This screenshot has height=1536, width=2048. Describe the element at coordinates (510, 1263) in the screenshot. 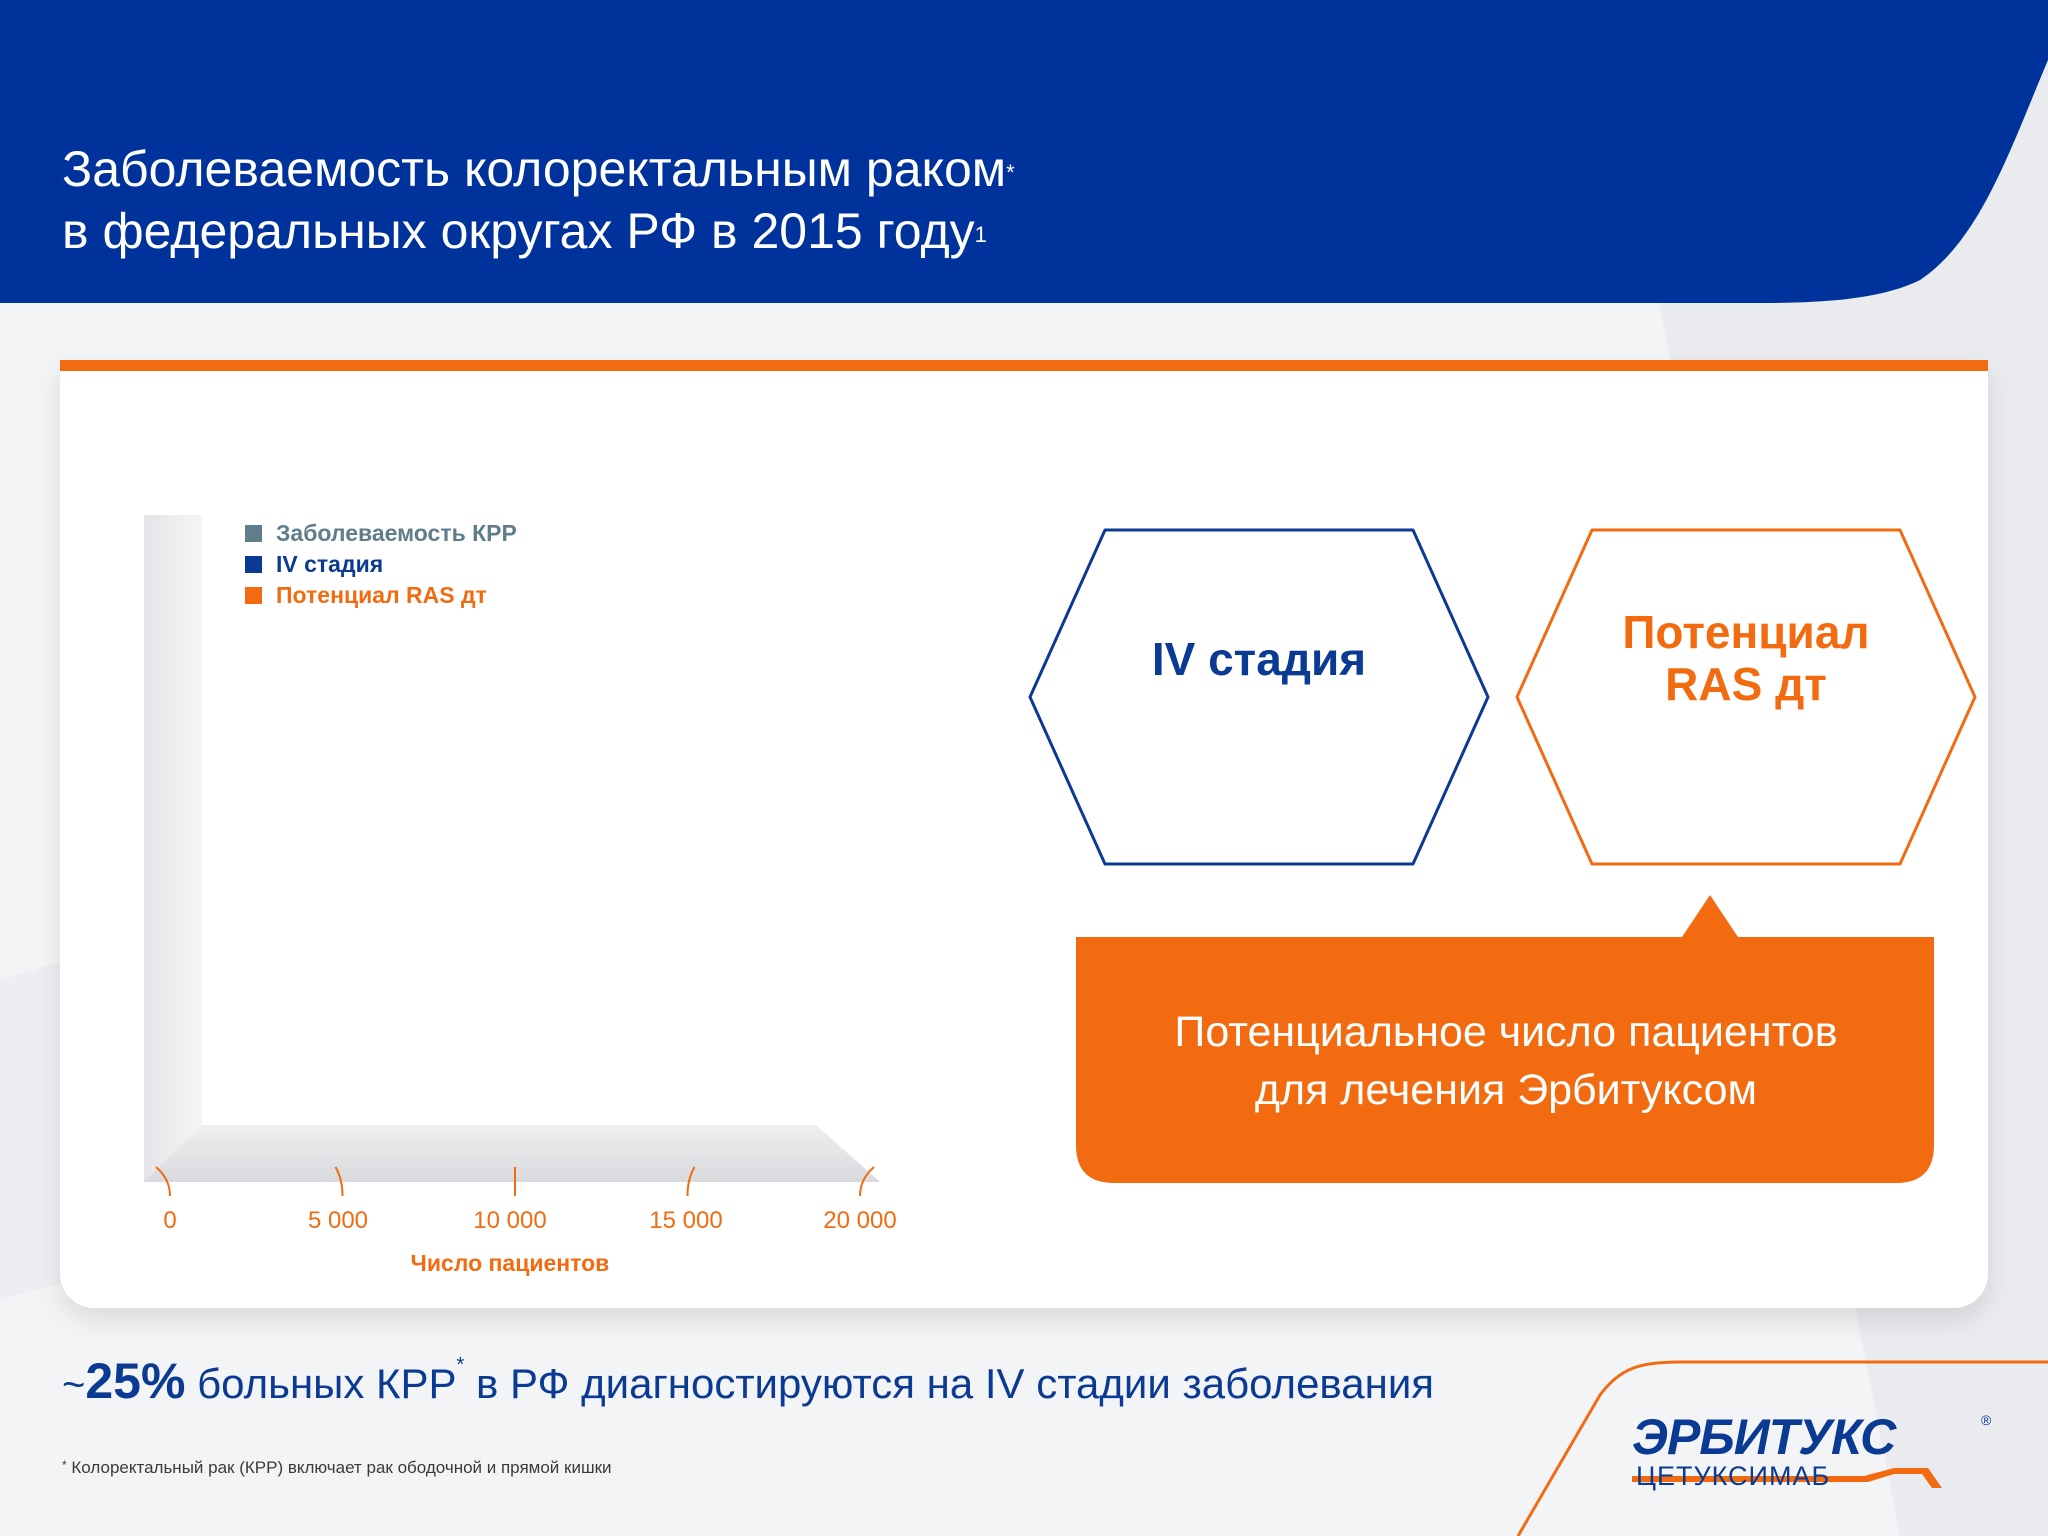

I see `x-axis-title: Число пациентов` at that location.